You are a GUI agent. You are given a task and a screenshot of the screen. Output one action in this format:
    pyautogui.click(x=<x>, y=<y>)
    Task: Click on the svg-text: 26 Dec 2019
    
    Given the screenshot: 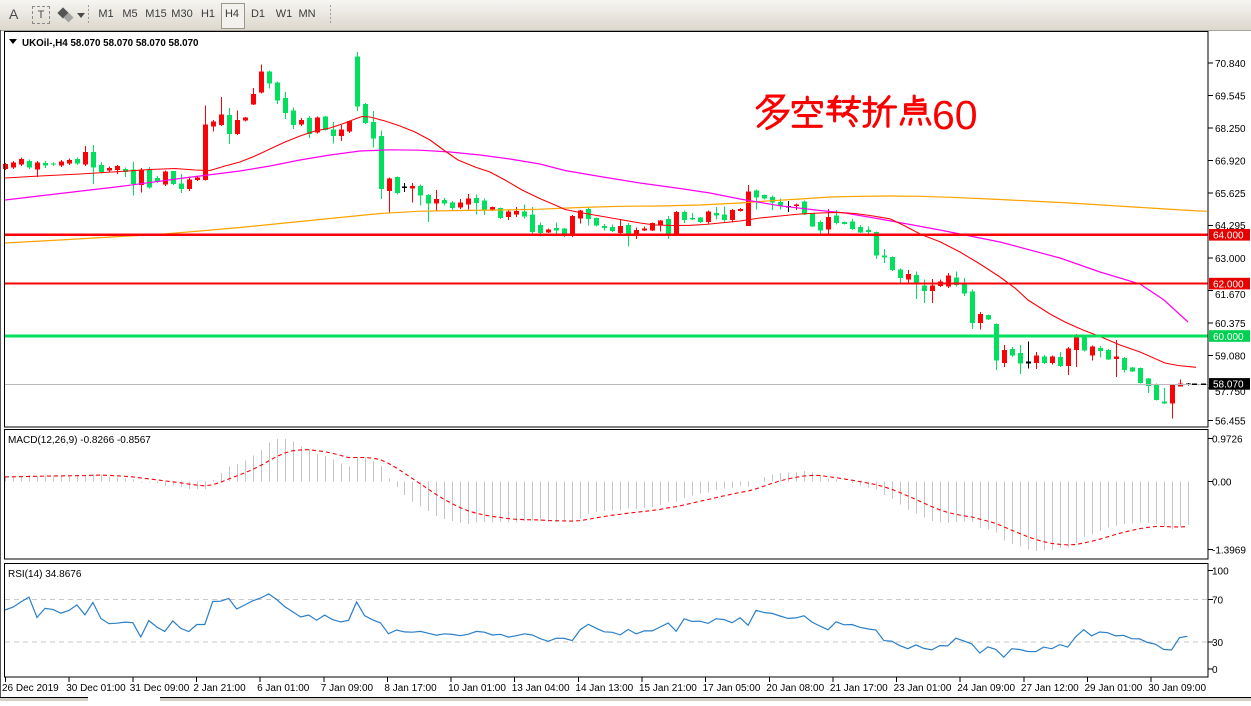 What is the action you would take?
    pyautogui.click(x=30, y=688)
    